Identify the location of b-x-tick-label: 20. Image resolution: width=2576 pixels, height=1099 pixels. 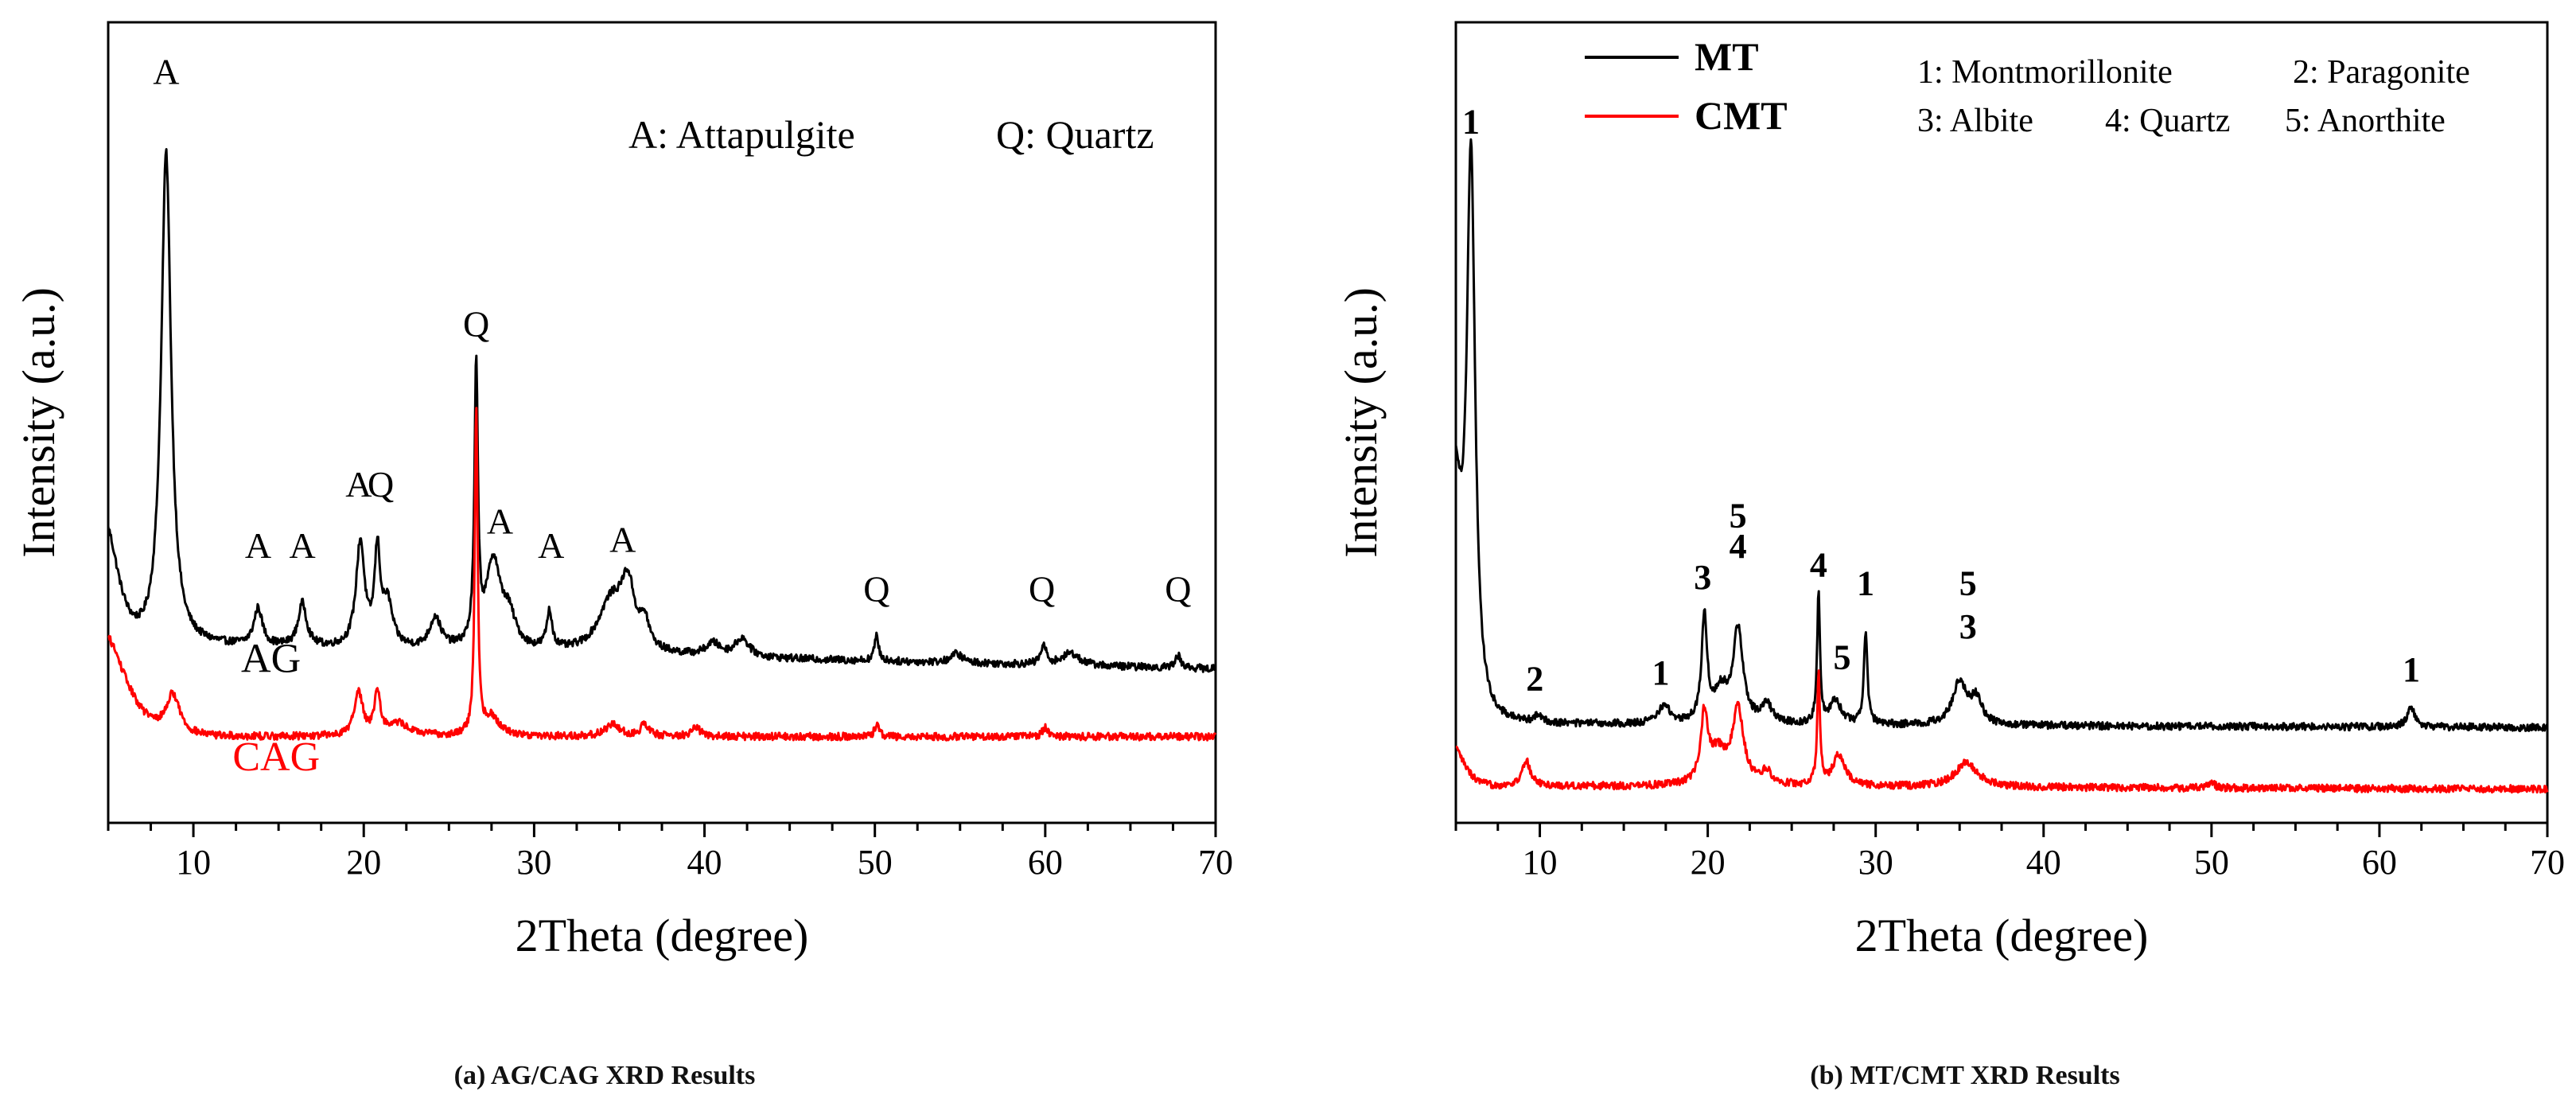
(1709, 863).